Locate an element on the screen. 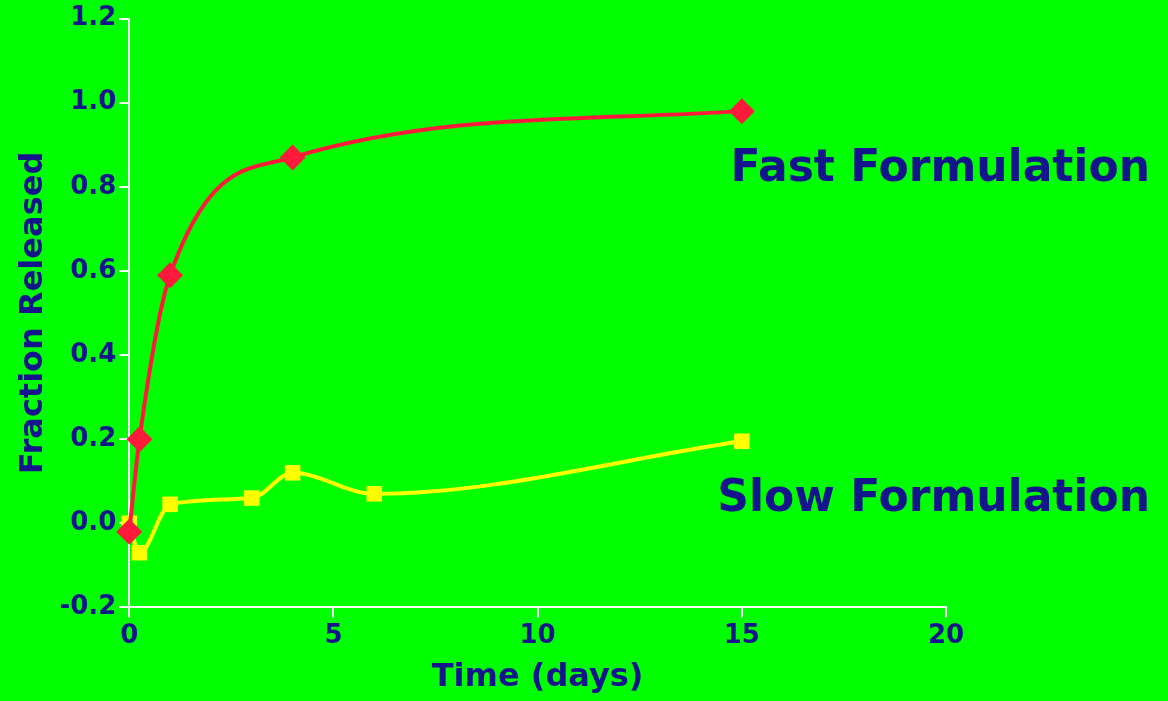 The height and width of the screenshot is (701, 1168). y-tick-label: 0.0 is located at coordinates (93, 521).